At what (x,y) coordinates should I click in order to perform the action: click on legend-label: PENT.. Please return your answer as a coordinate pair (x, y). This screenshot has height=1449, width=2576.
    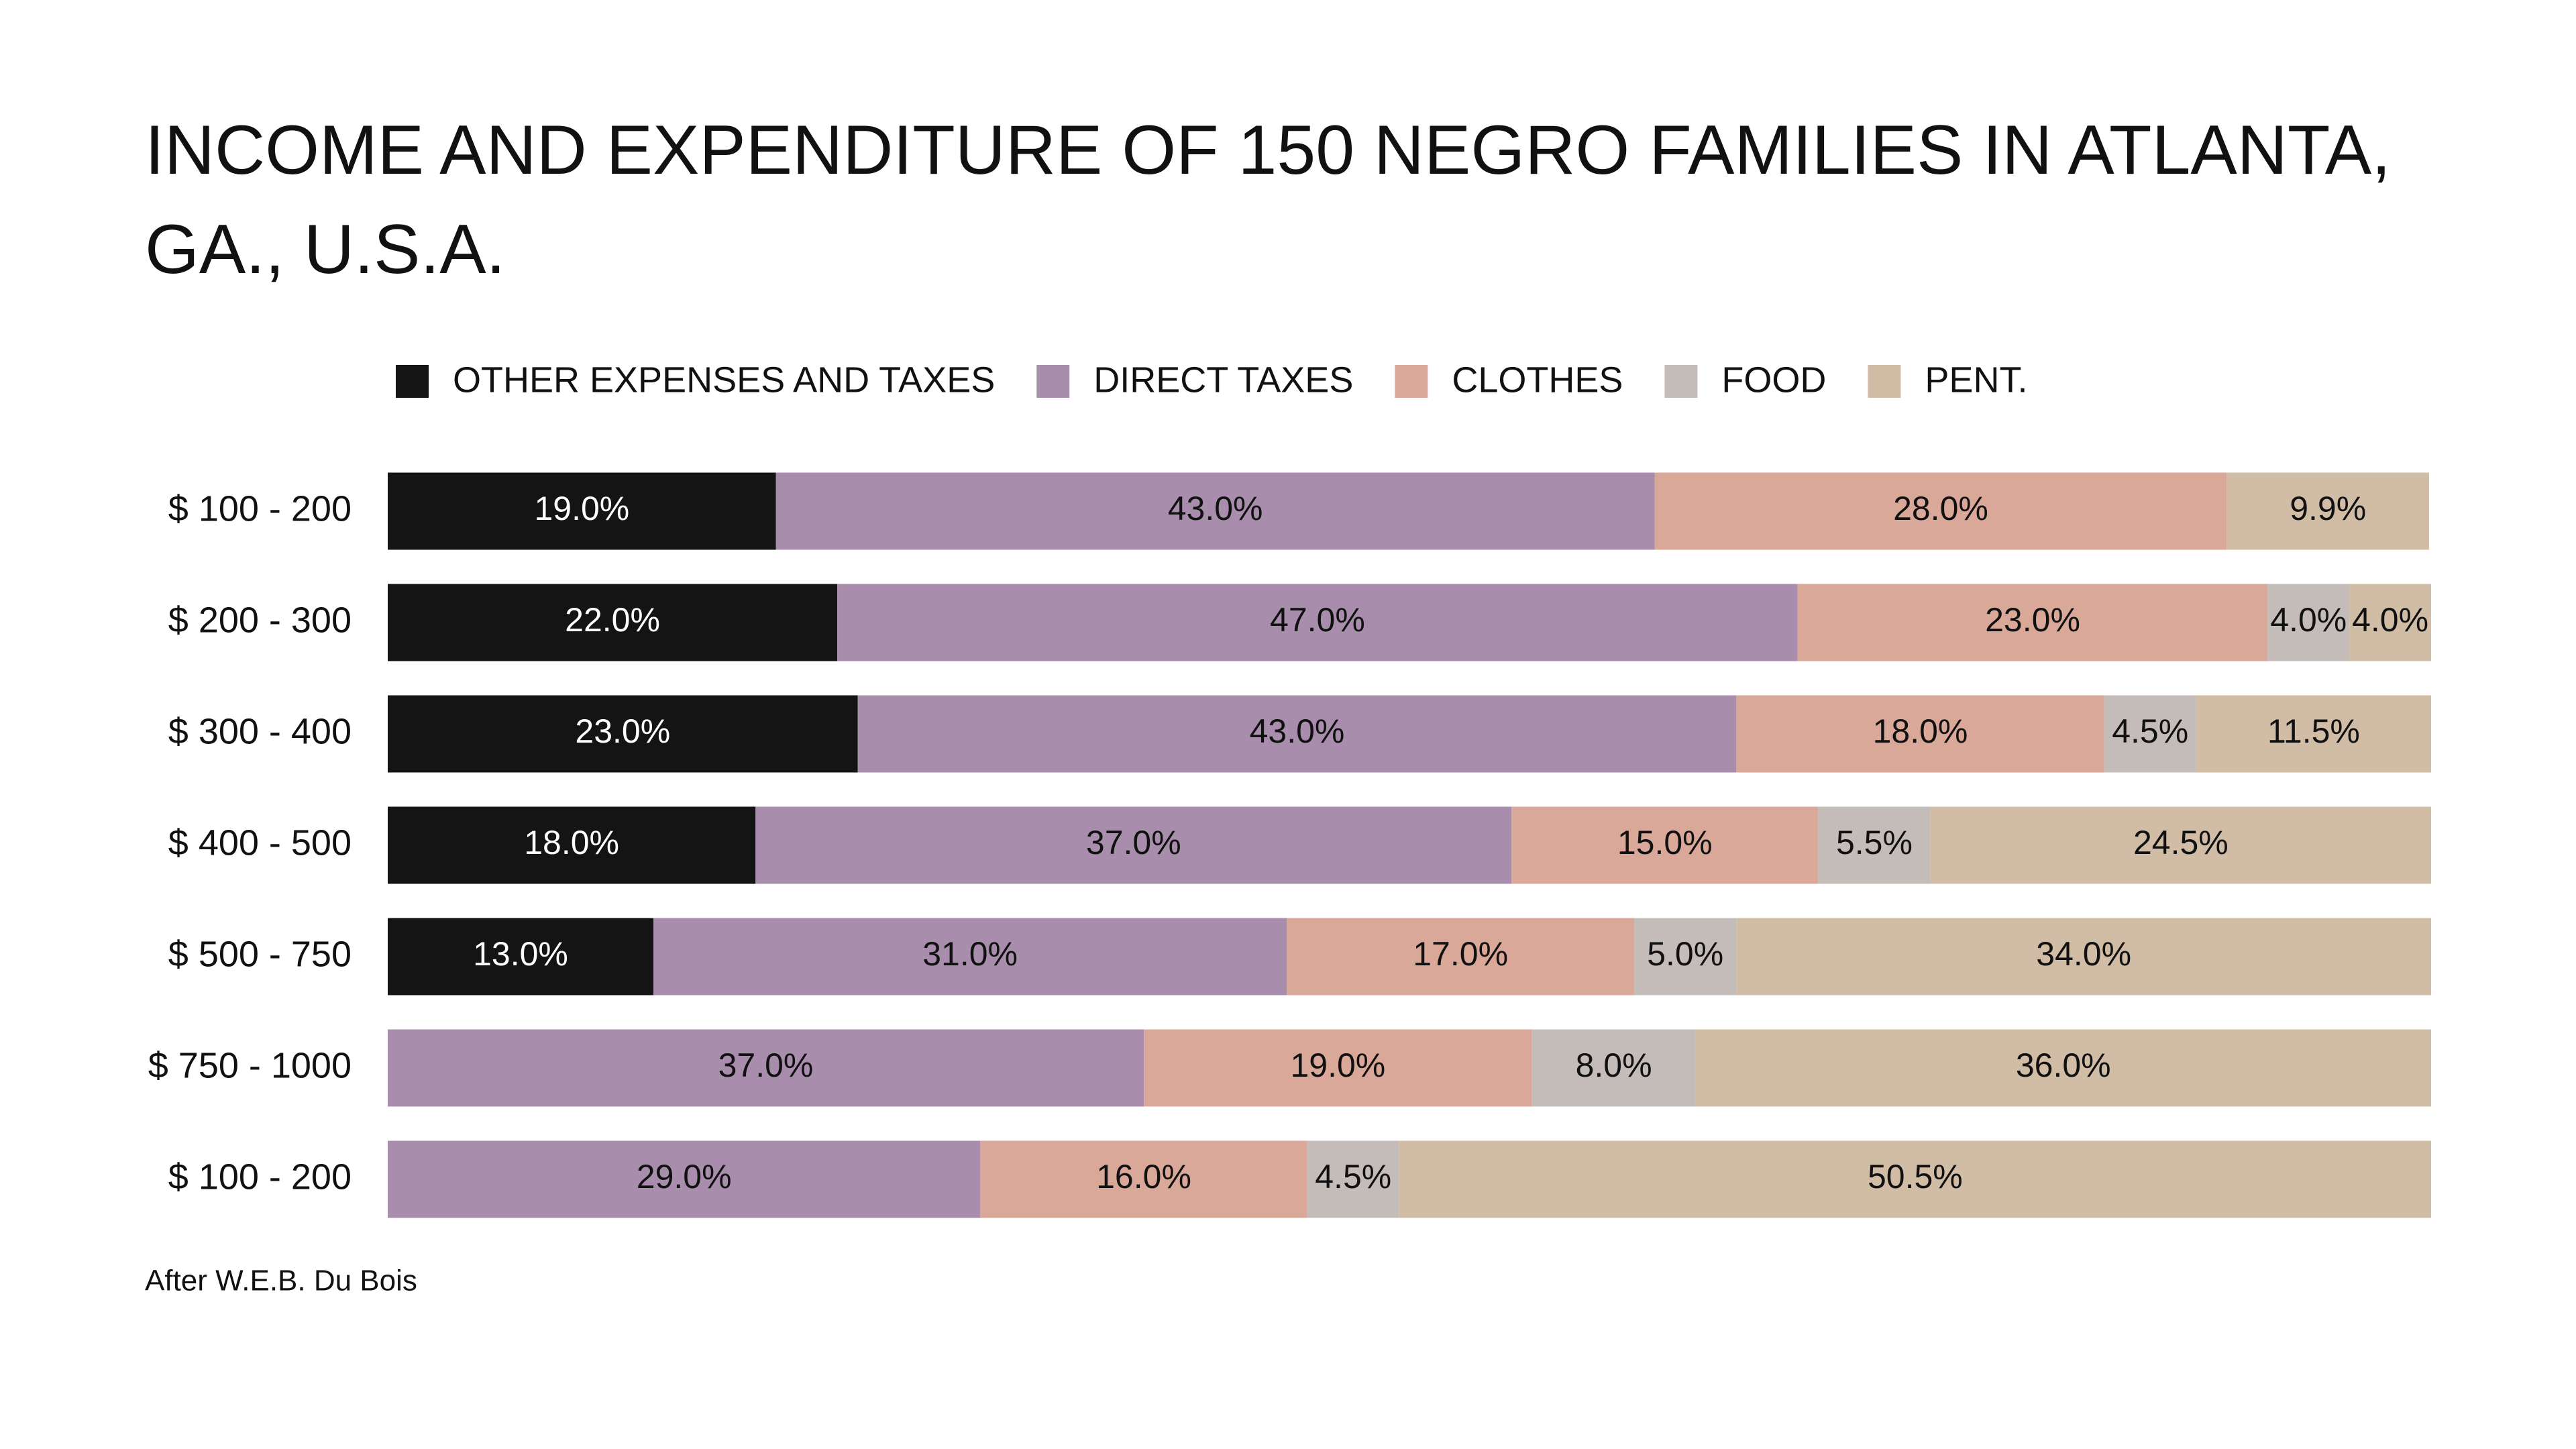
    Looking at the image, I should click on (1976, 380).